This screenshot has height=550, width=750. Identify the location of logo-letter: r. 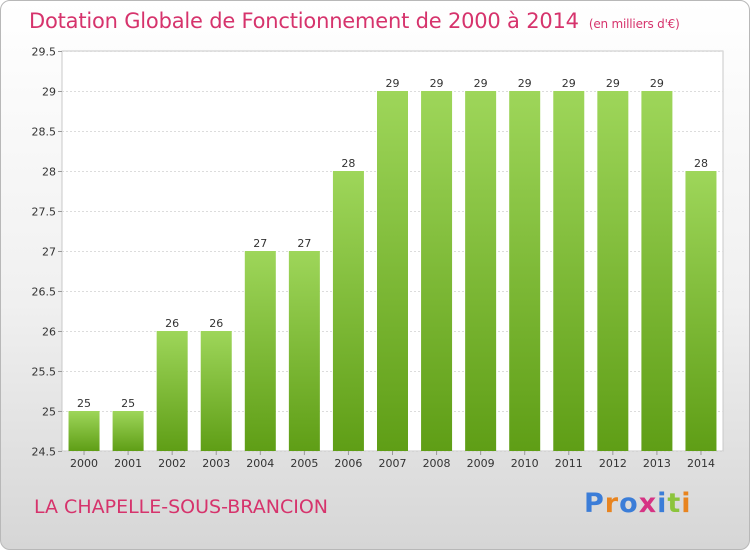
(612, 503).